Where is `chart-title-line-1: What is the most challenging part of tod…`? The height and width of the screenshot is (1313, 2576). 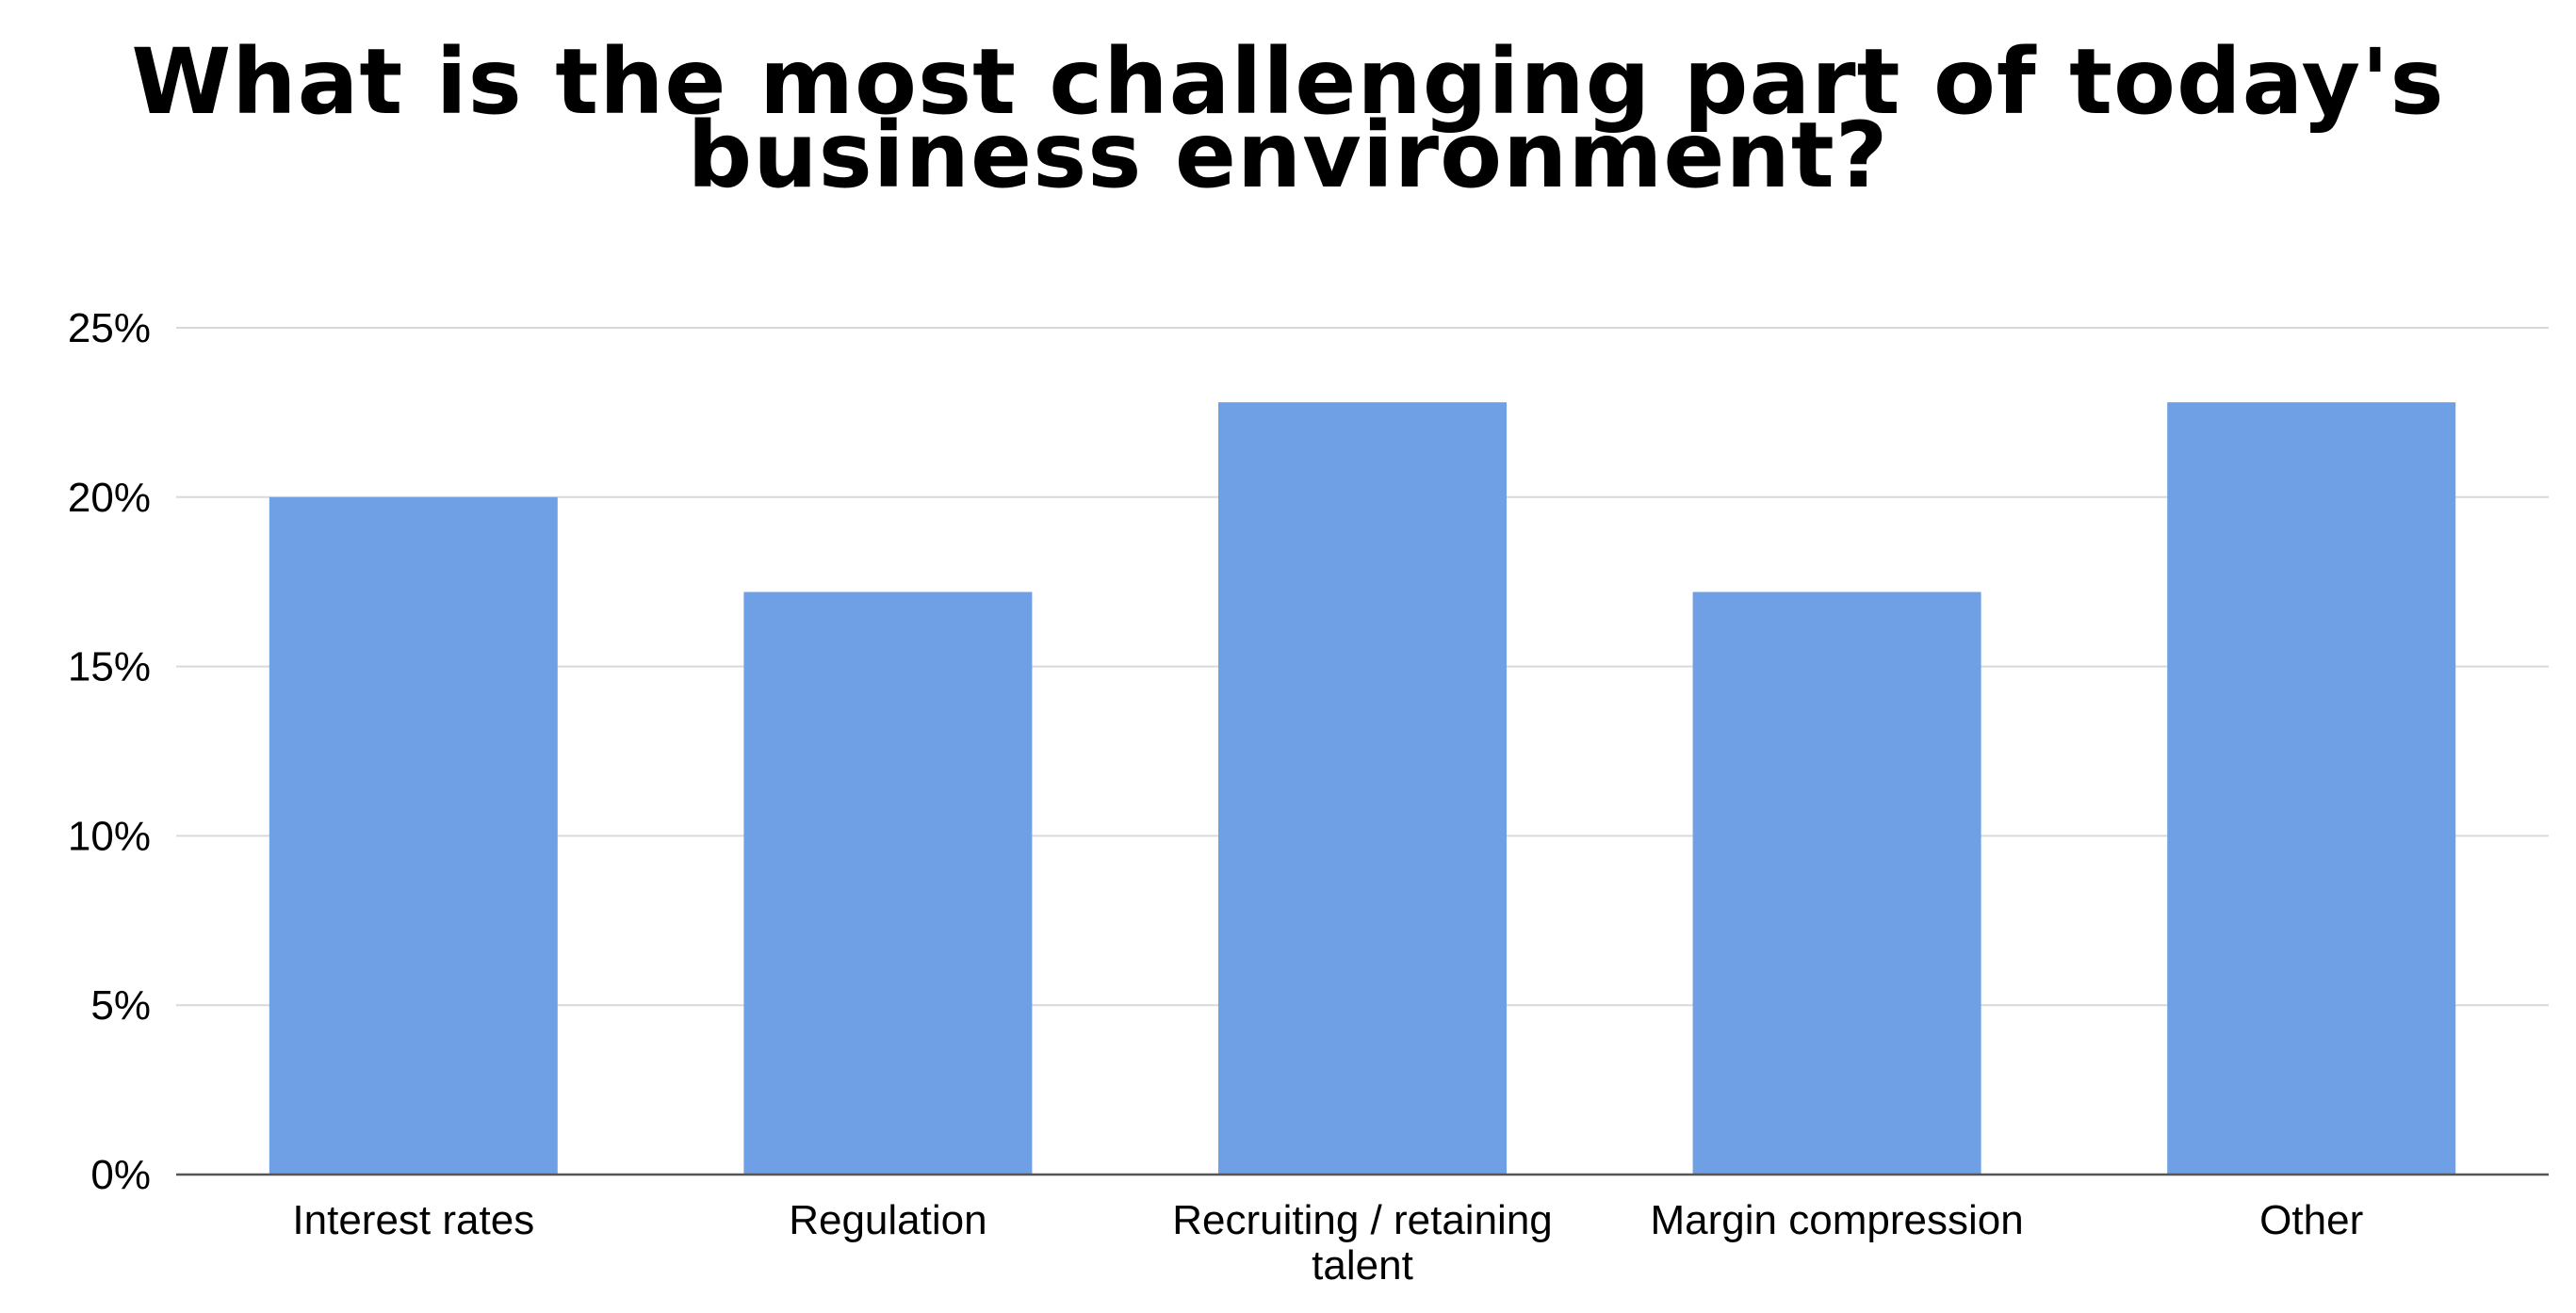
chart-title-line-1: What is the most challenging part of tod… is located at coordinates (1288, 82).